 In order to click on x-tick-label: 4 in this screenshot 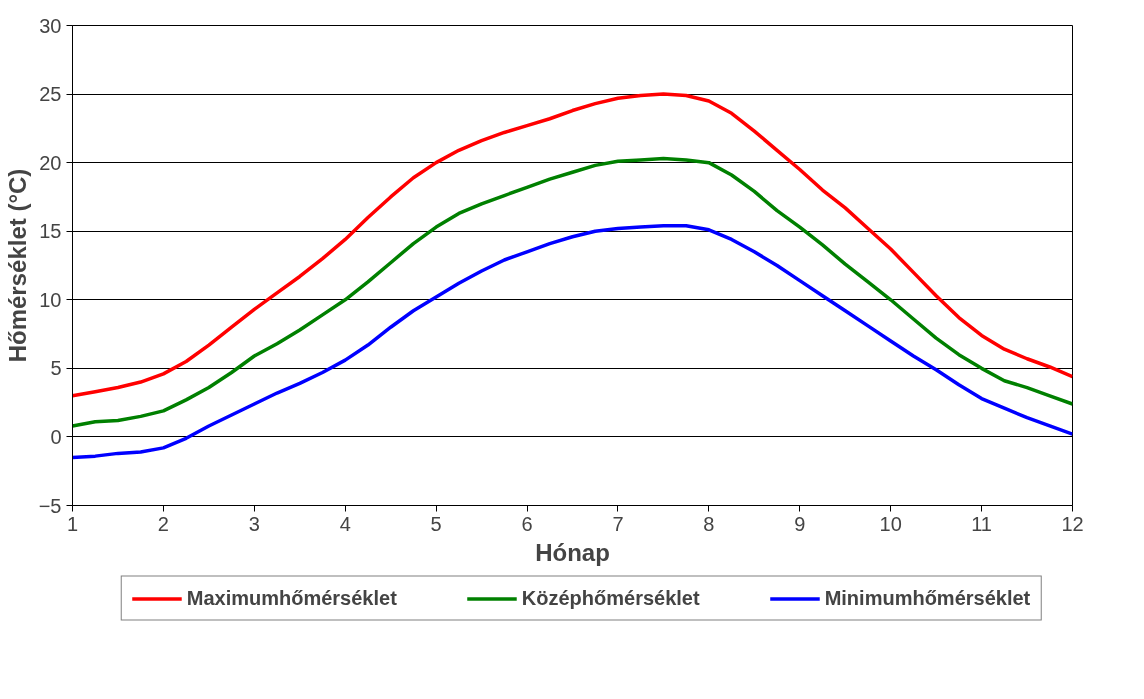, I will do `click(345, 523)`.